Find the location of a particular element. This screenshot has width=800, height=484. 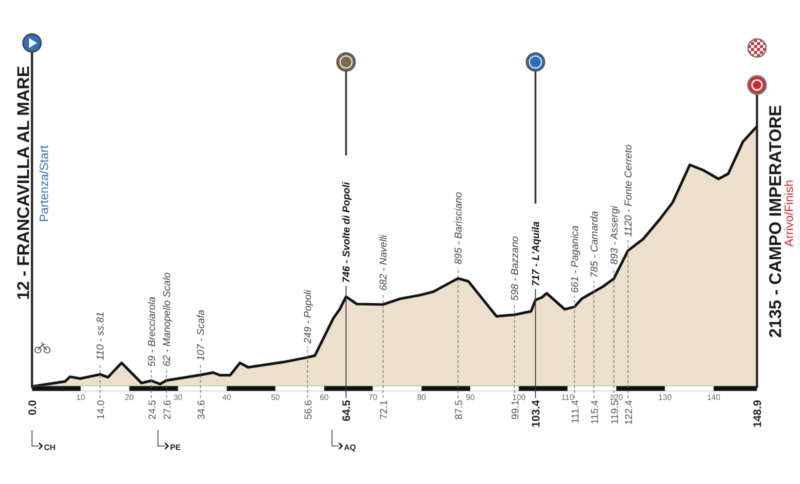

x2-tick-label: 20 is located at coordinates (129, 397).